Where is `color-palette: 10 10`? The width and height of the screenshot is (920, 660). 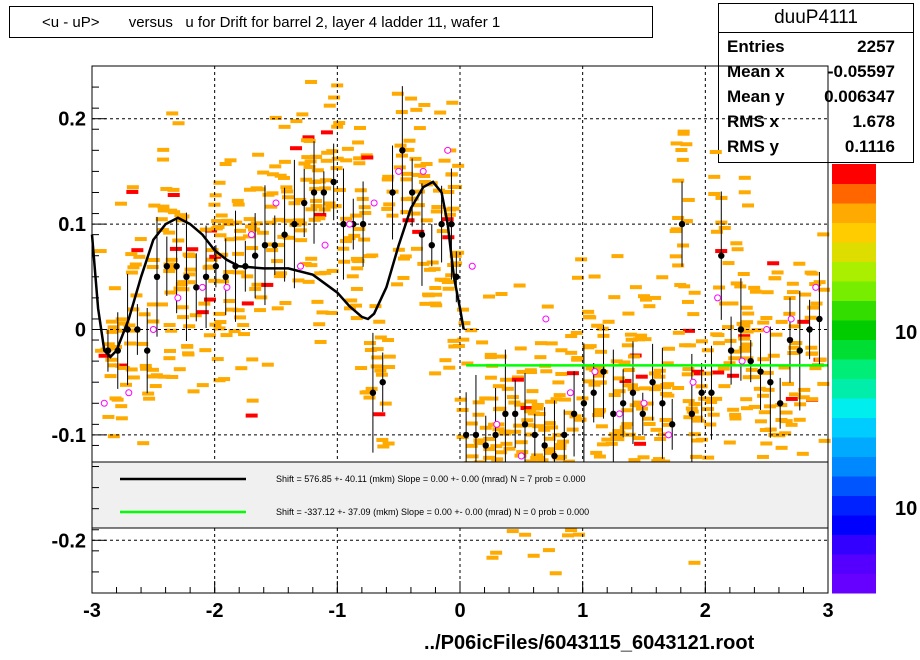
color-palette: 10 10 is located at coordinates (874, 379).